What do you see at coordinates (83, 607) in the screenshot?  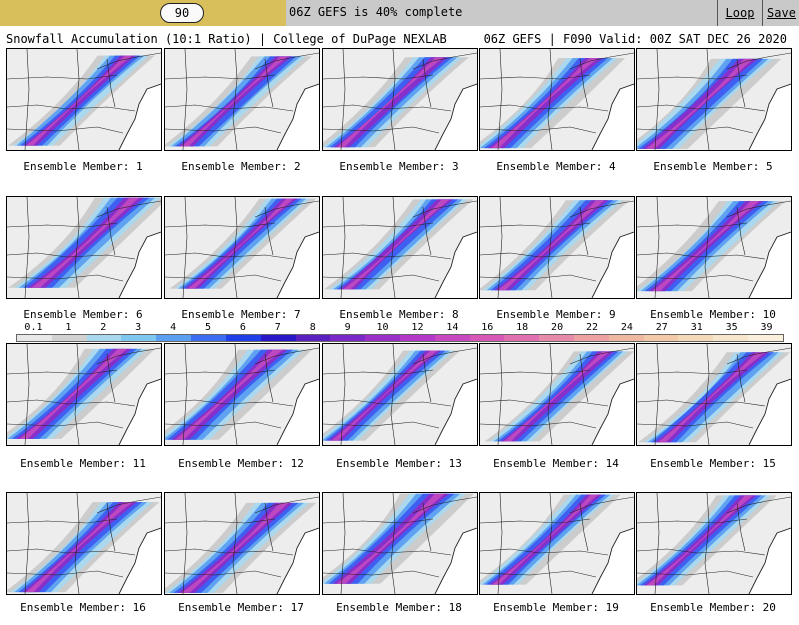 I see `ensemble-member-label: Ensemble Member: 16` at bounding box center [83, 607].